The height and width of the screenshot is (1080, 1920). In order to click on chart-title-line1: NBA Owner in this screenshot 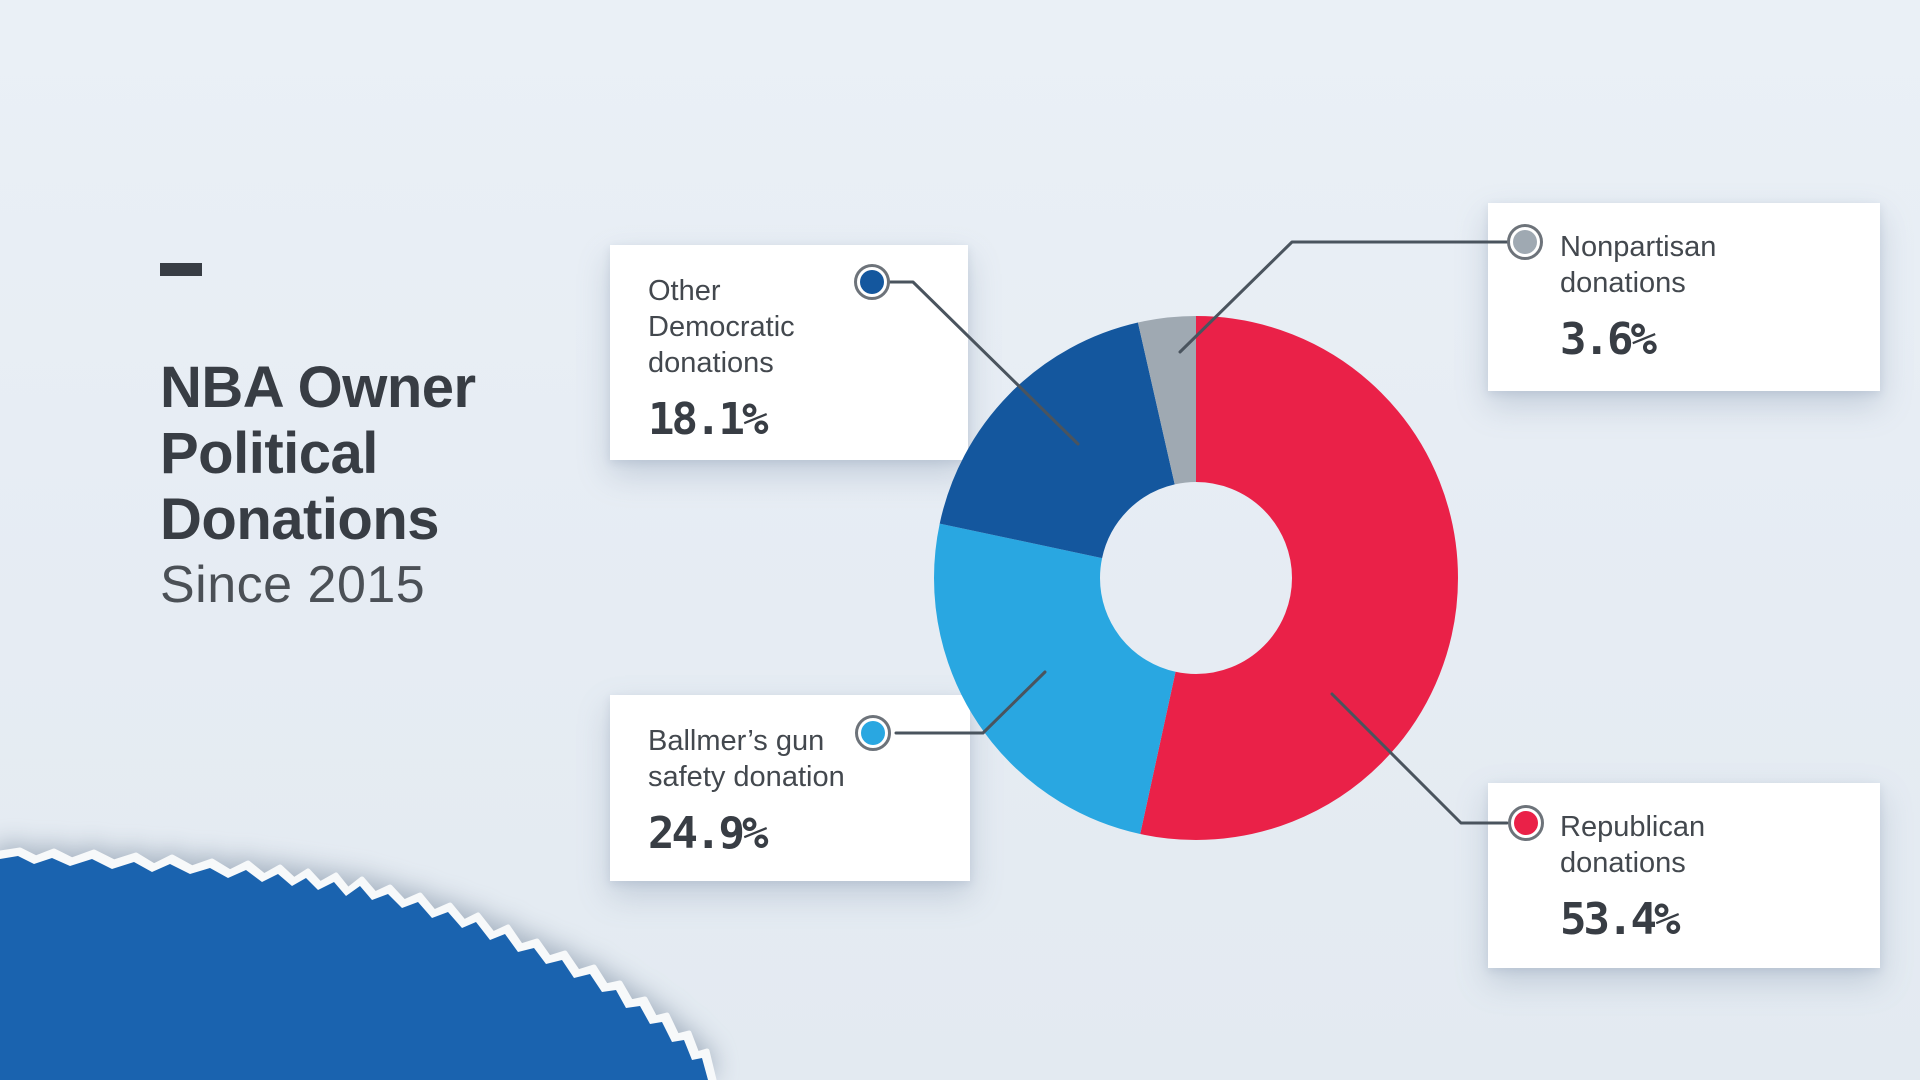, I will do `click(318, 387)`.